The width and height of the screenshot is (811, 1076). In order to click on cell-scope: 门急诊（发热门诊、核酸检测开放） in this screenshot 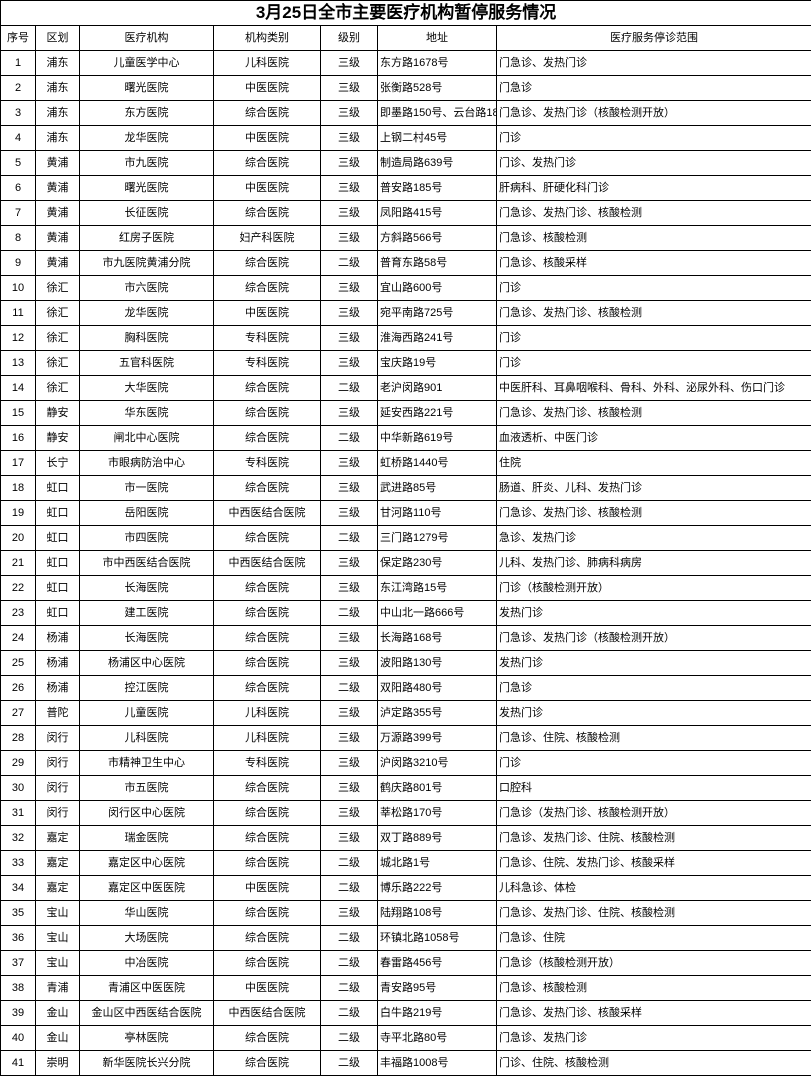, I will do `click(653, 813)`.